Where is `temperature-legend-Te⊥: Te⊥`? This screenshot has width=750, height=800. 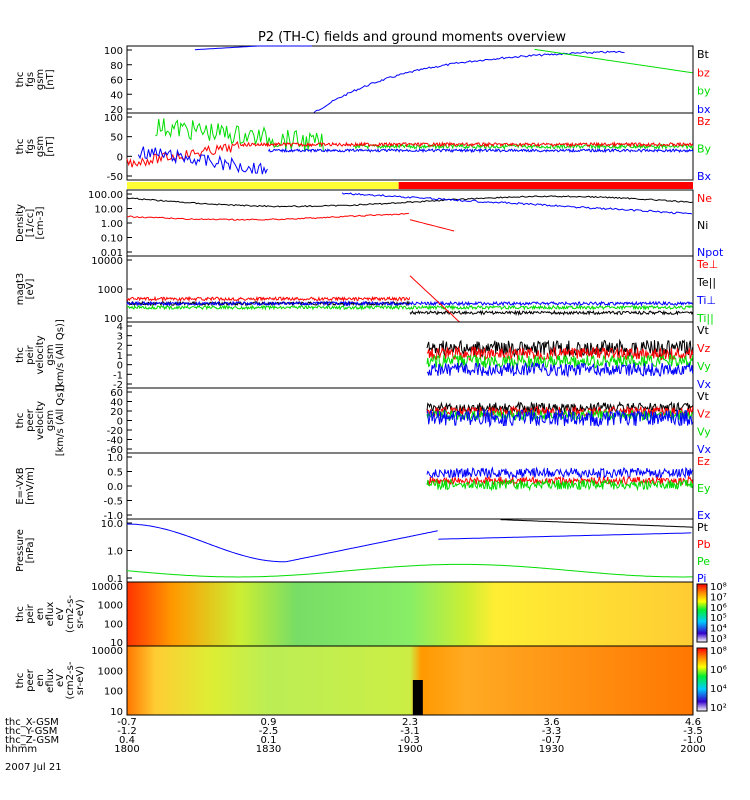
temperature-legend-Te⊥: Te⊥ is located at coordinates (707, 264).